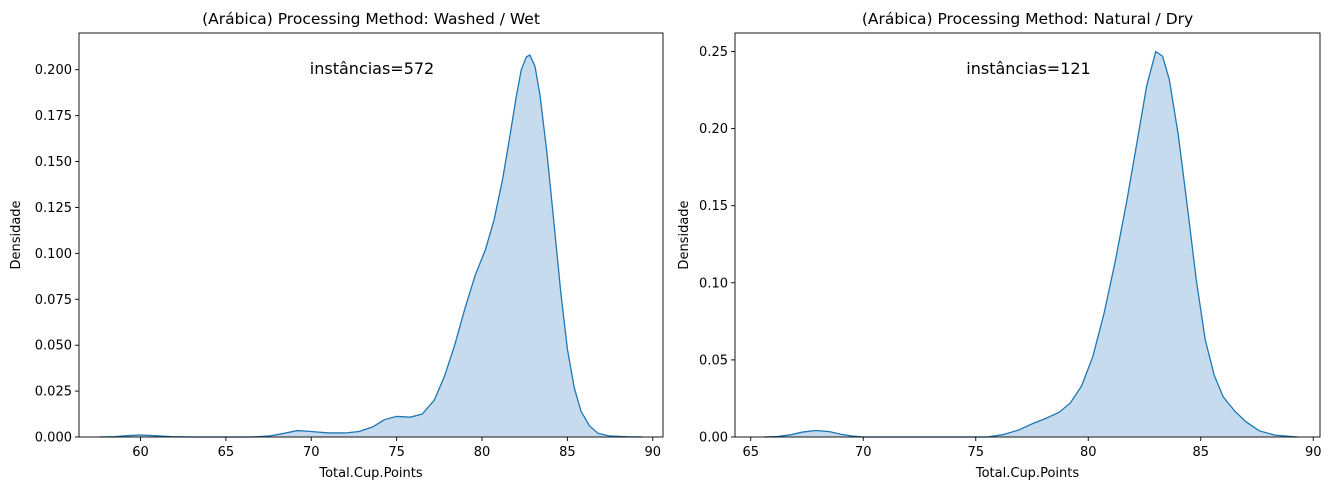 The width and height of the screenshot is (1331, 490). I want to click on instances-annotation: instâncias=572, so click(372, 68).